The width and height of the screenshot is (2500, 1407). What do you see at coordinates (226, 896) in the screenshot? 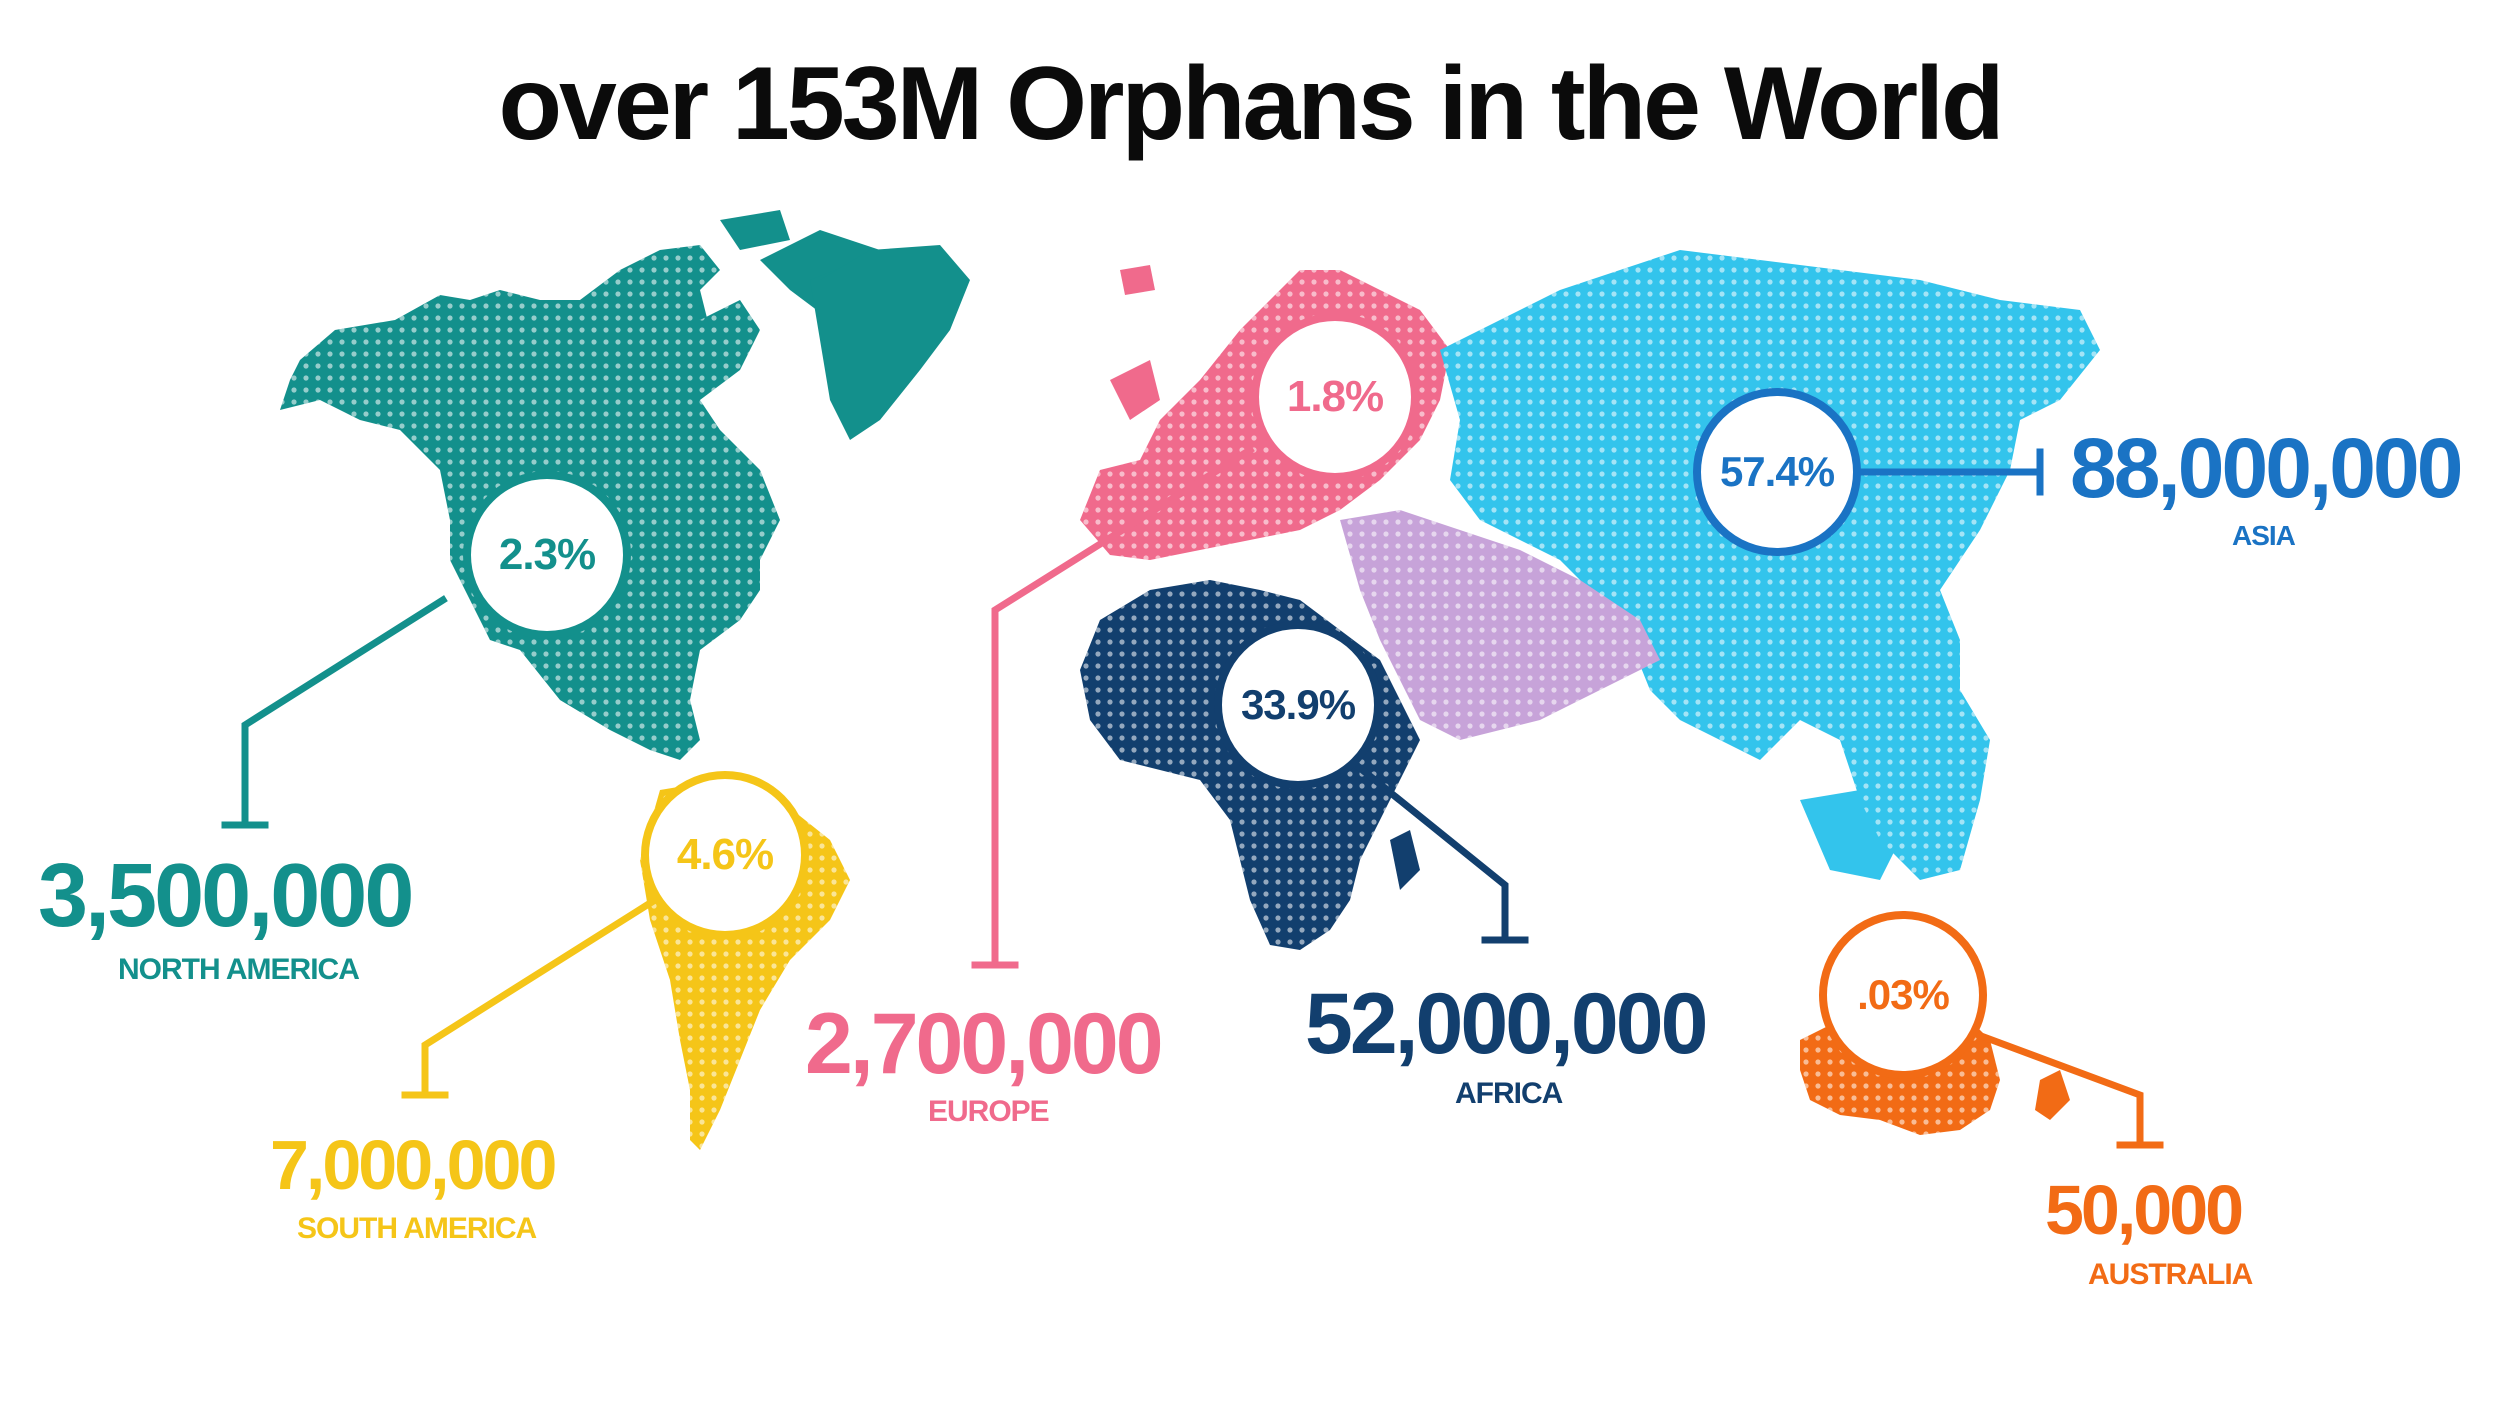
I see `north-america-count: 3,500,000` at bounding box center [226, 896].